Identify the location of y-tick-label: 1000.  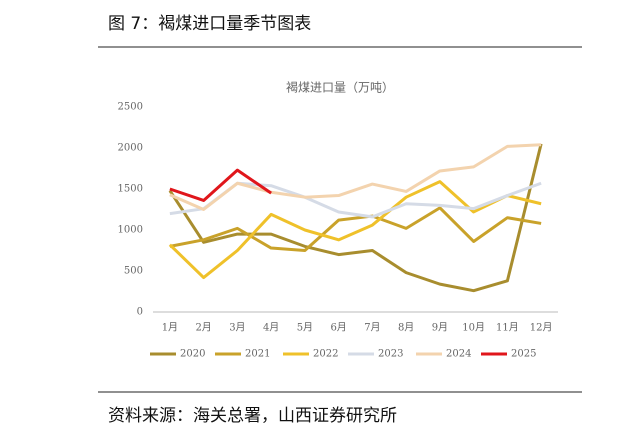
(130, 230).